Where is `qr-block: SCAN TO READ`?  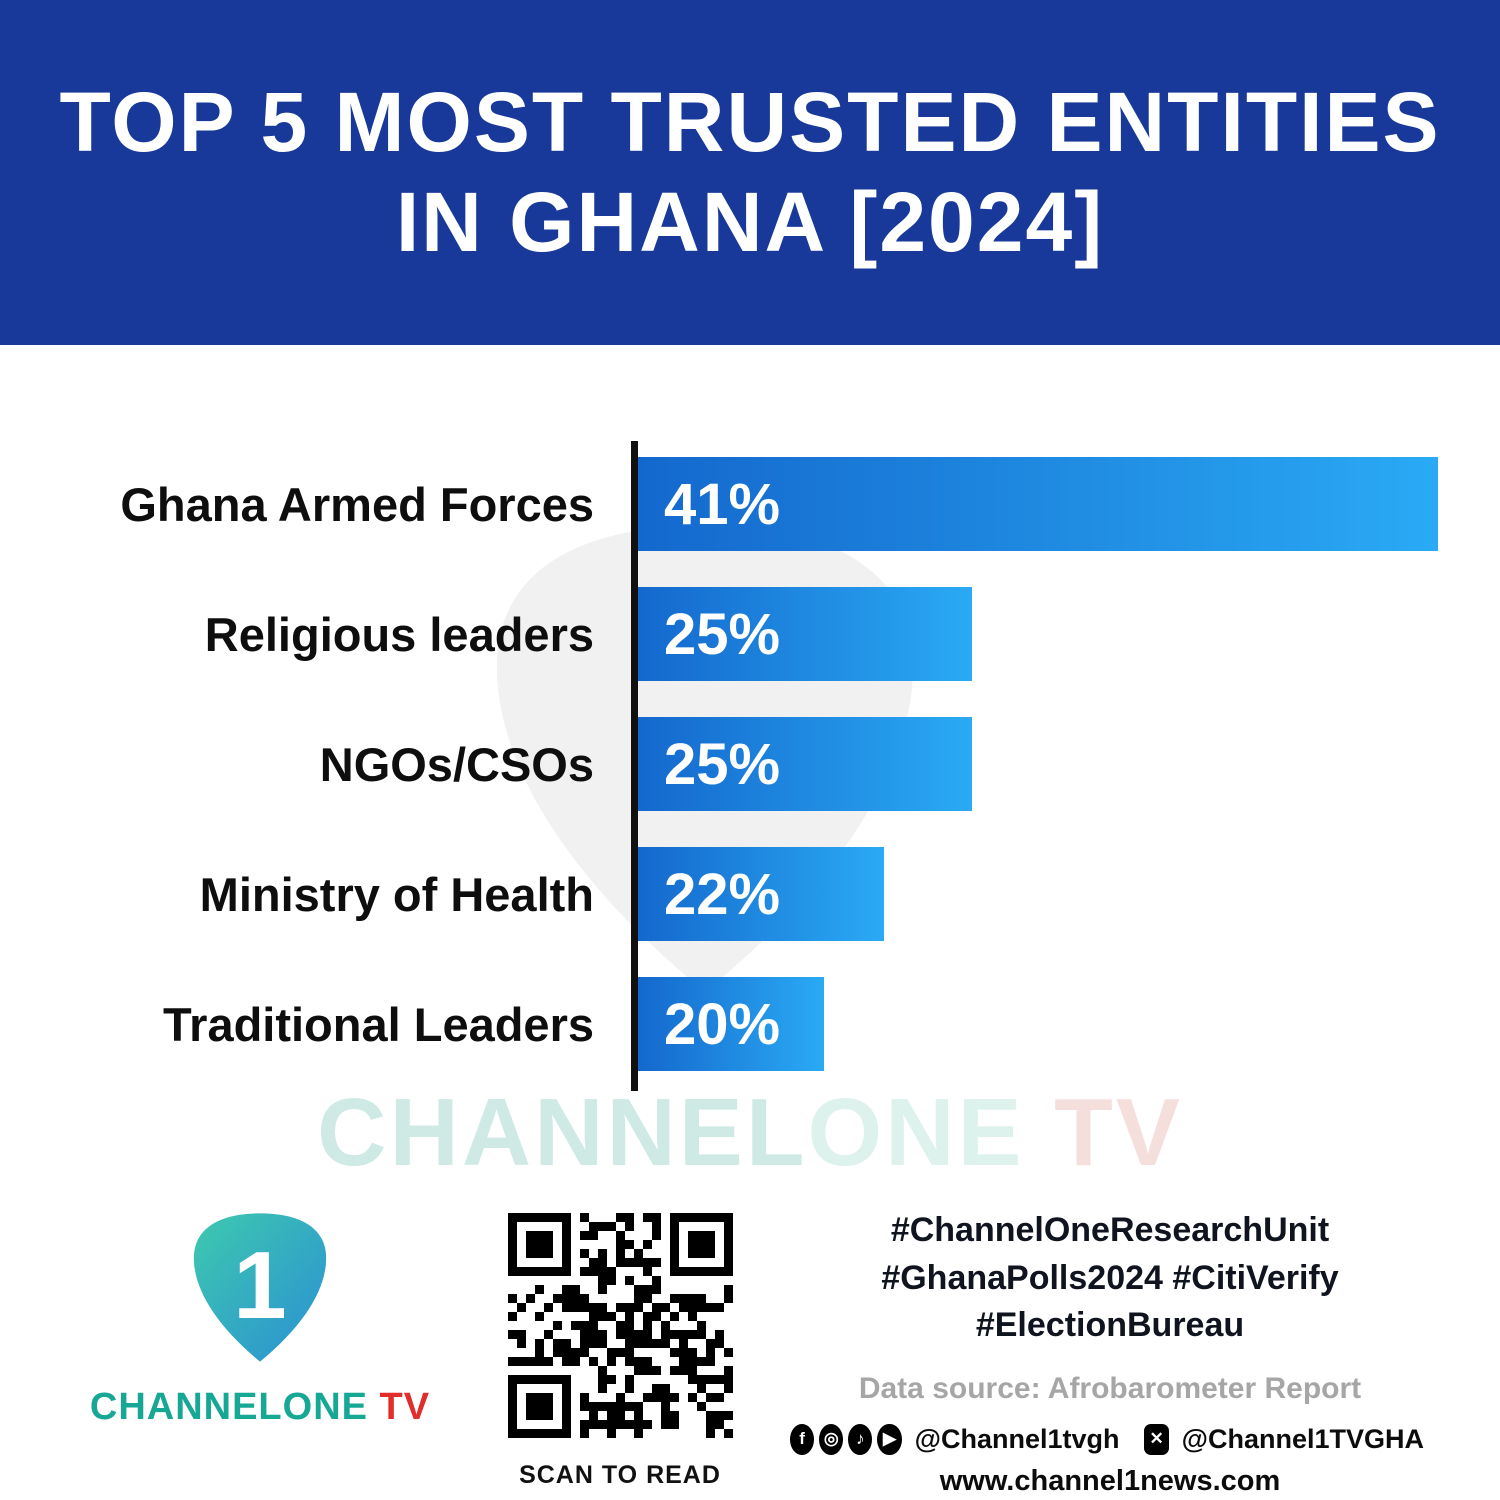 qr-block: SCAN TO READ is located at coordinates (620, 1348).